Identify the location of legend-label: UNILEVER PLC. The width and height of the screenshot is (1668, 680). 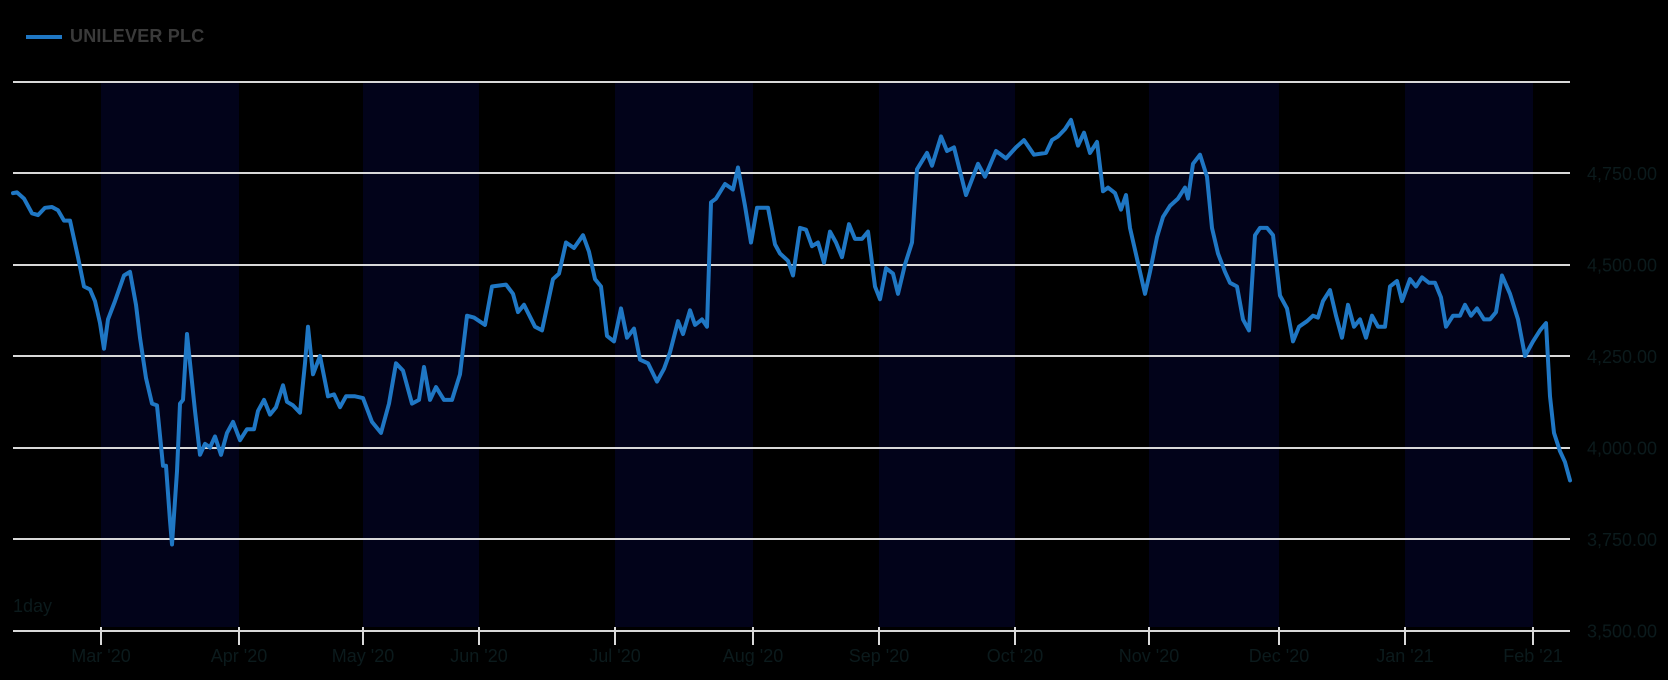
(137, 36).